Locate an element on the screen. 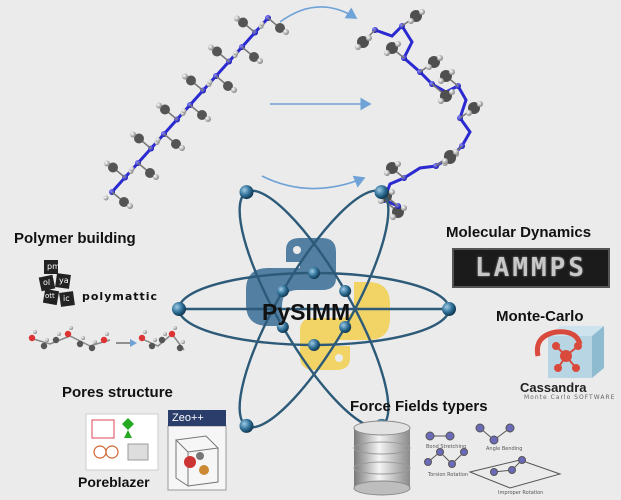 The image size is (621, 500). extended-polymer-chain is located at coordinates (196, 112).